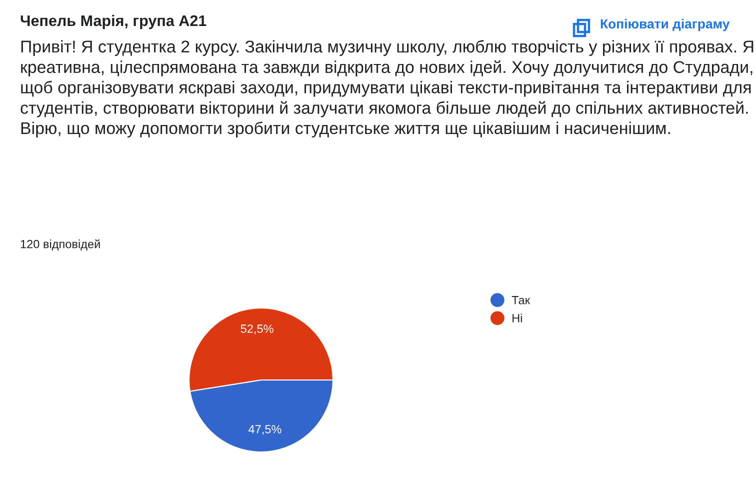  What do you see at coordinates (113, 22) in the screenshot?
I see `chart-title: Чепель Марія, група А21` at bounding box center [113, 22].